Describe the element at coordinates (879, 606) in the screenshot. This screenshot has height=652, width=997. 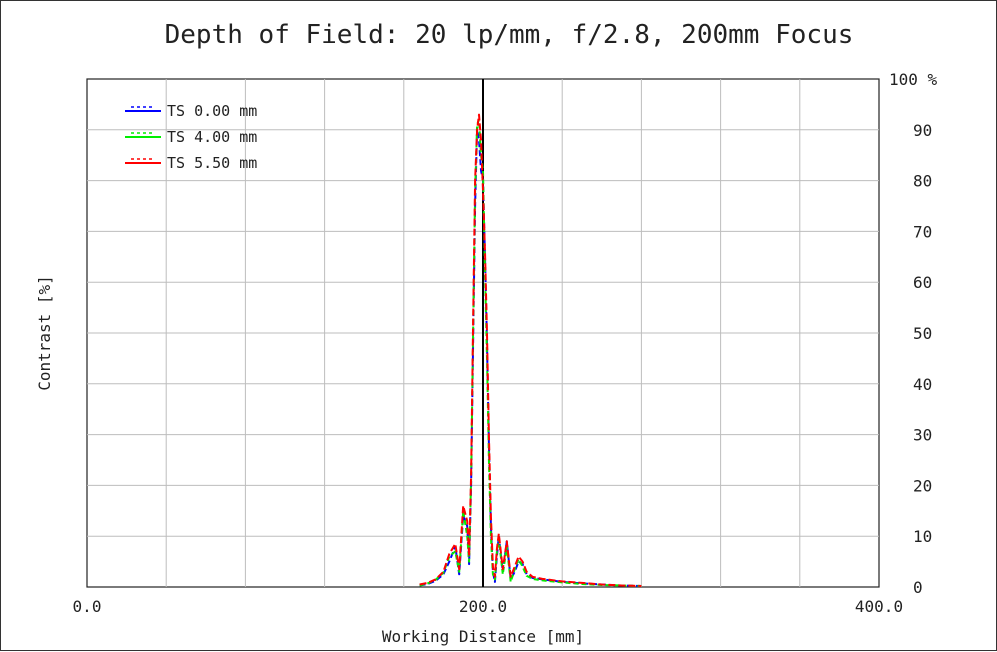
I see `x-tick-label: 400.0` at that location.